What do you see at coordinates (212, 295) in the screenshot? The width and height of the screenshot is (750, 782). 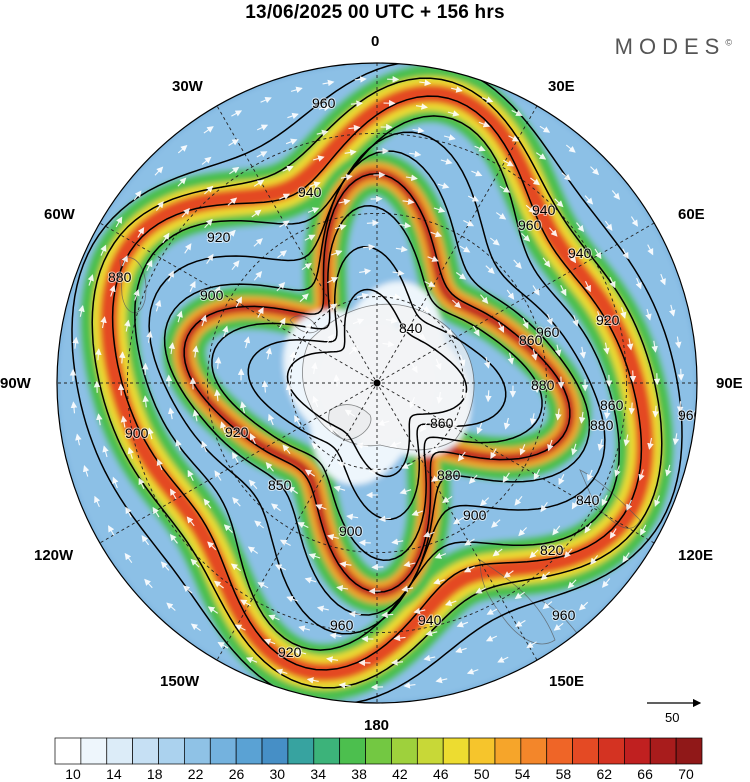 I see `contour-label: 900` at bounding box center [212, 295].